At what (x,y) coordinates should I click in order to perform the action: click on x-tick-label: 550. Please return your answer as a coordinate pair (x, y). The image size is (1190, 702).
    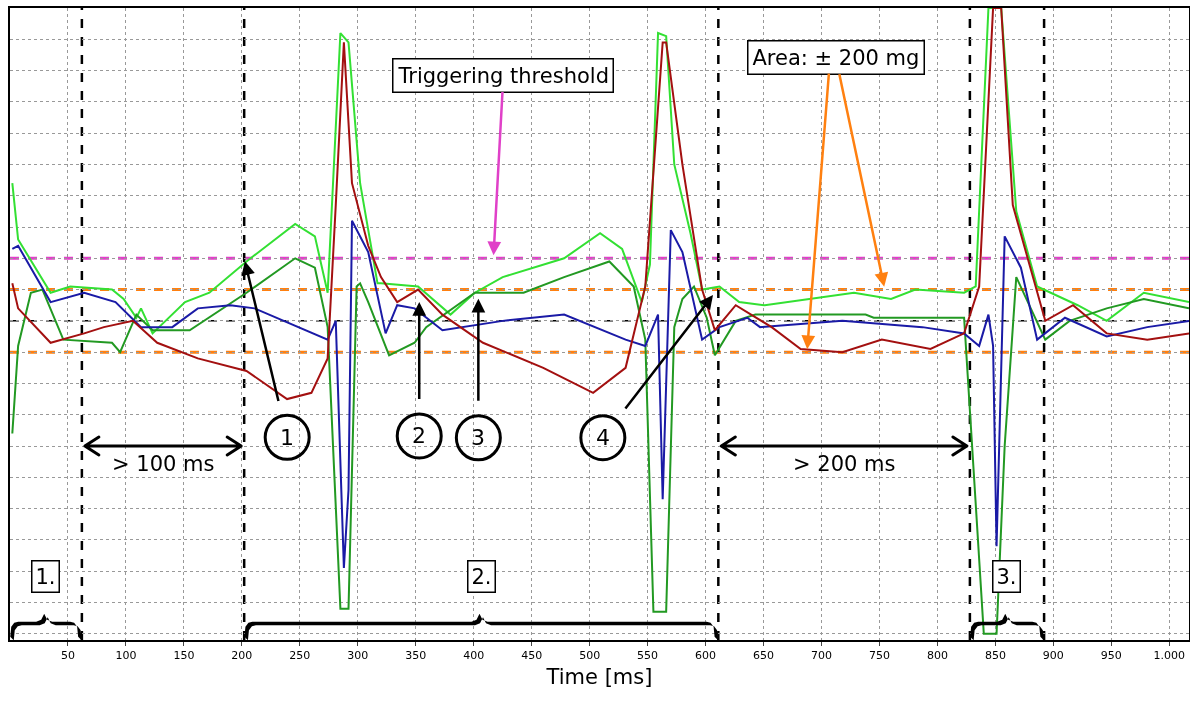
    Looking at the image, I should click on (648, 656).